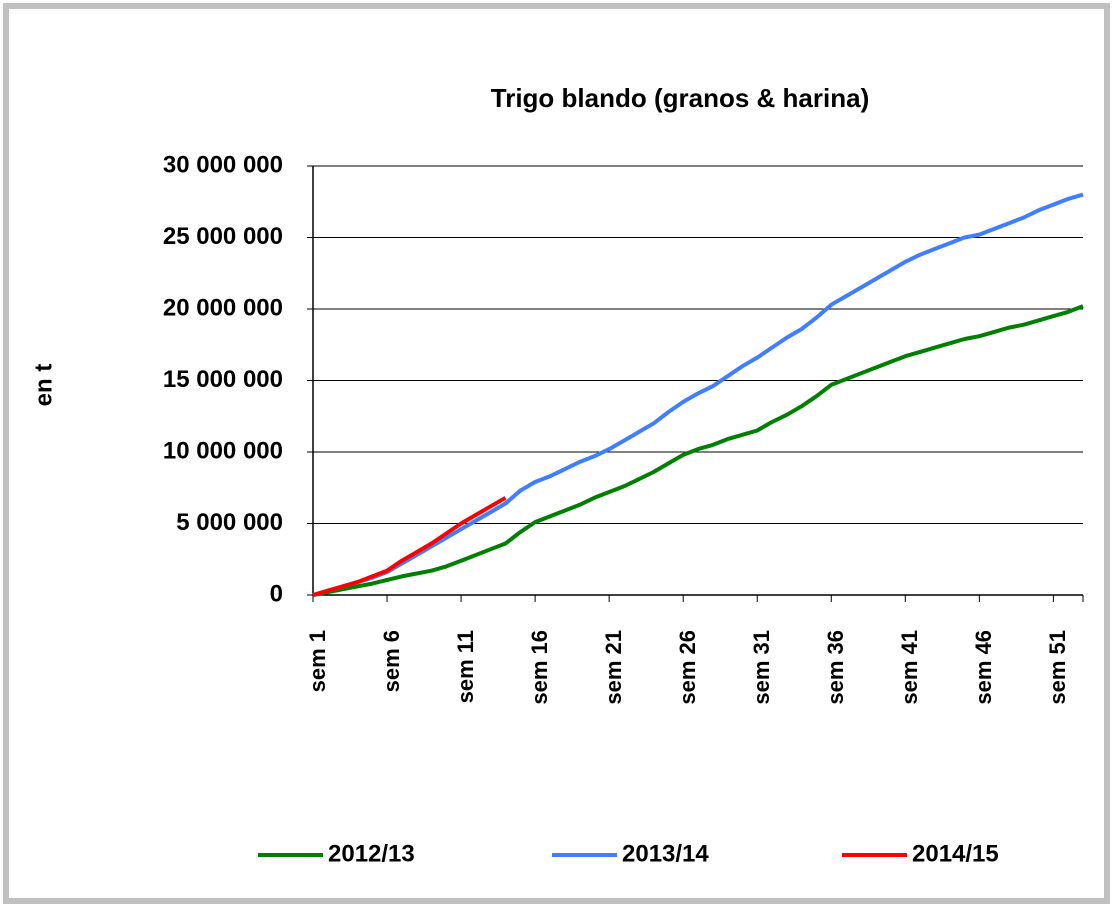 The height and width of the screenshot is (907, 1113). What do you see at coordinates (223, 164) in the screenshot?
I see `y-tick-label: 30 000 000` at bounding box center [223, 164].